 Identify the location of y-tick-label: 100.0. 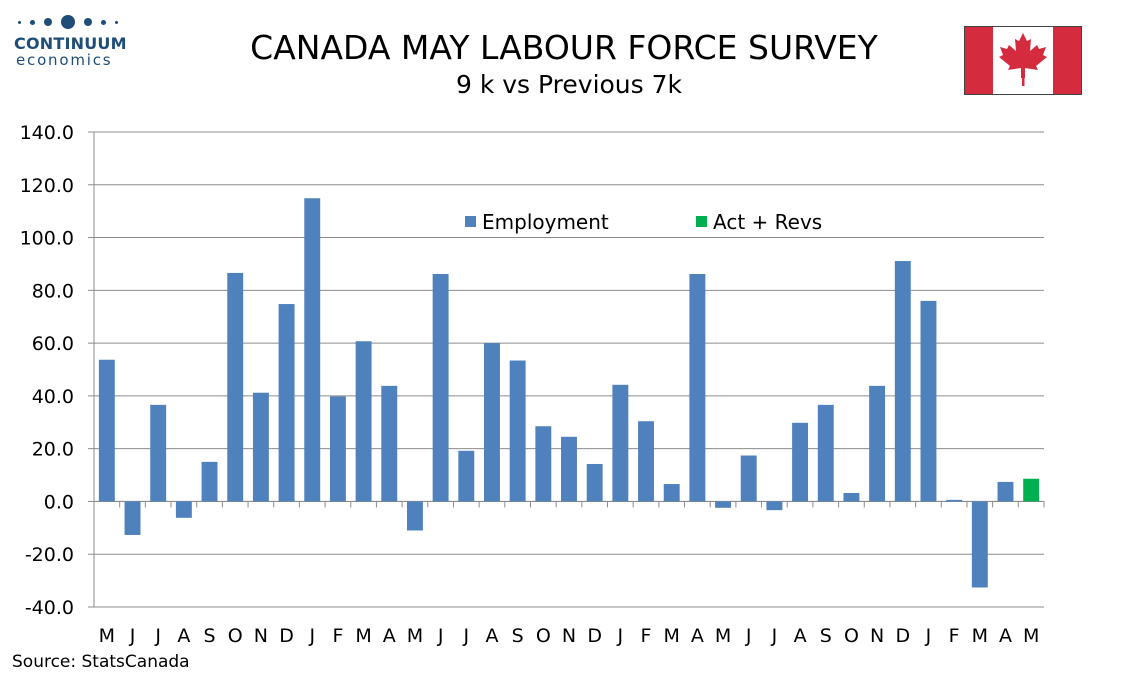
(47, 239).